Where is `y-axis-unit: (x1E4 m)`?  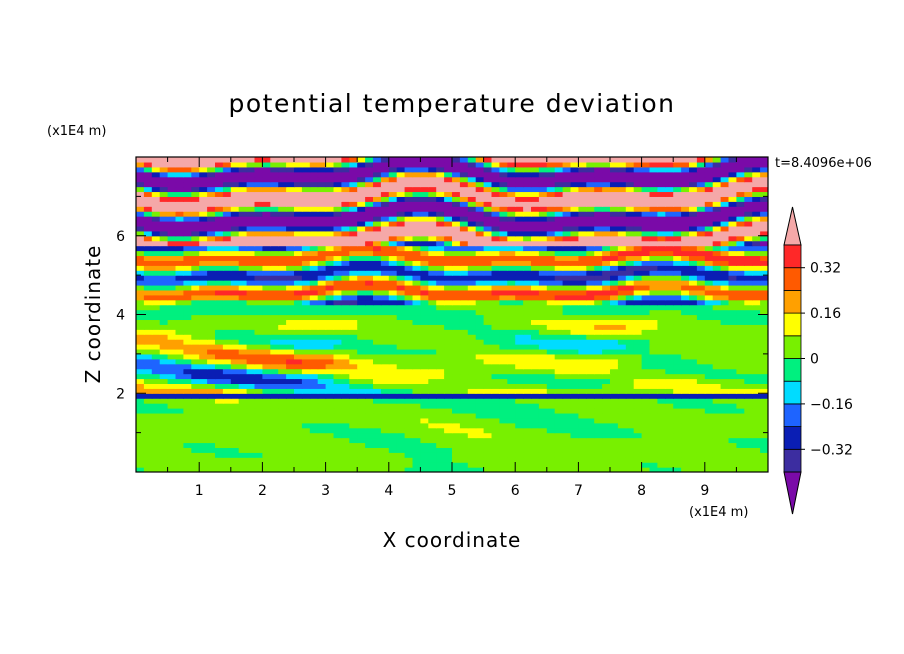 y-axis-unit: (x1E4 m) is located at coordinates (76, 131).